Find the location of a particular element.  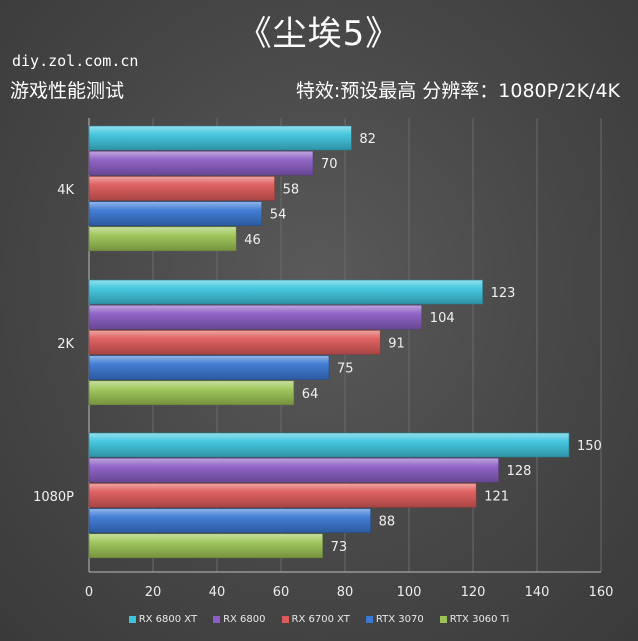

category-label: 4K is located at coordinates (65, 190).